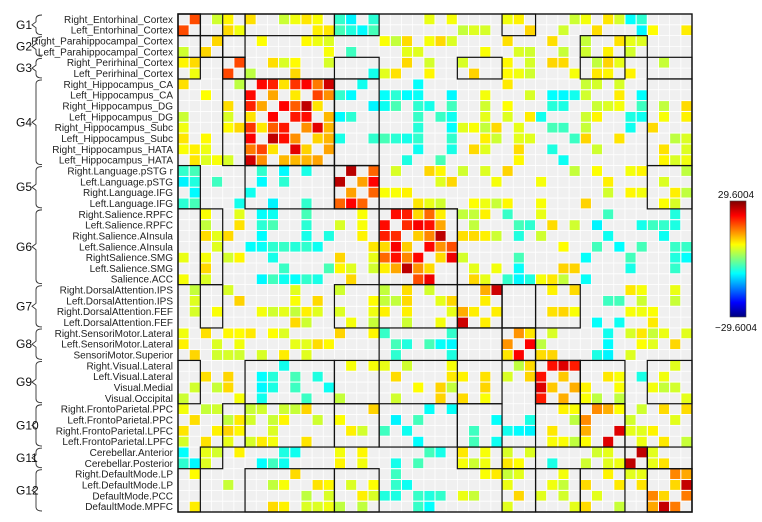  I want to click on roi-label: Cerebellar.Posterior, so click(129, 464).